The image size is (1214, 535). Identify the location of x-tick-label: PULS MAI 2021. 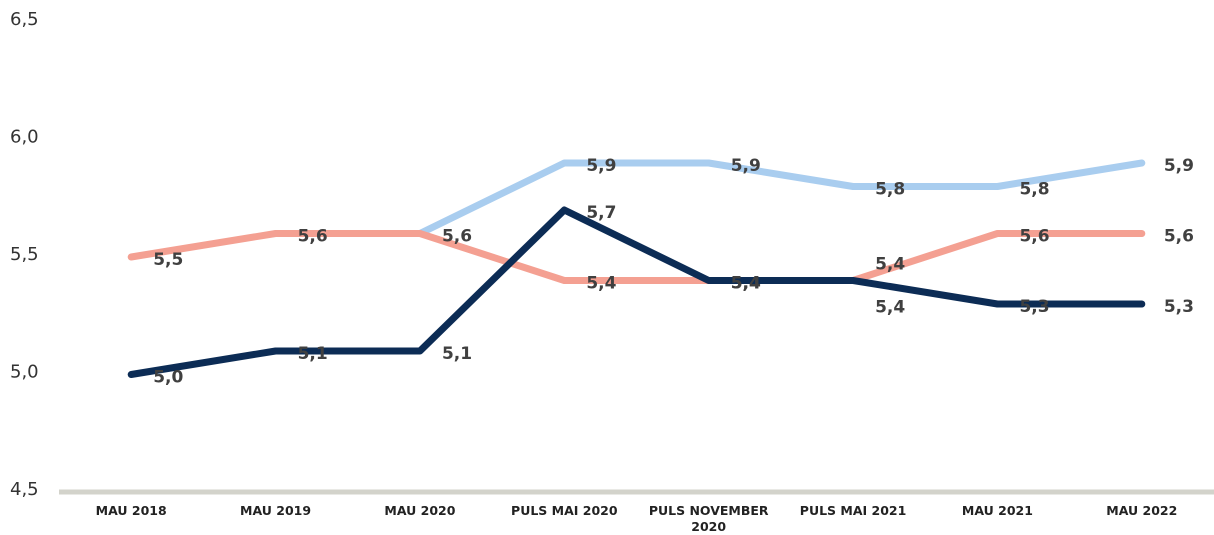
(853, 510).